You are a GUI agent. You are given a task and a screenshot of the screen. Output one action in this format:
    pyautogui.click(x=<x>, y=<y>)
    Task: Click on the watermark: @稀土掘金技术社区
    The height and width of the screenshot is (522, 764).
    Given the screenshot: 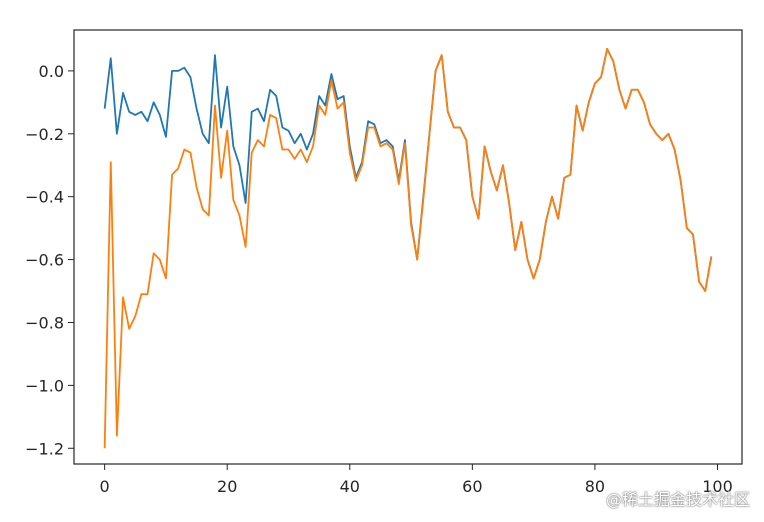 What is the action you would take?
    pyautogui.click(x=677, y=499)
    